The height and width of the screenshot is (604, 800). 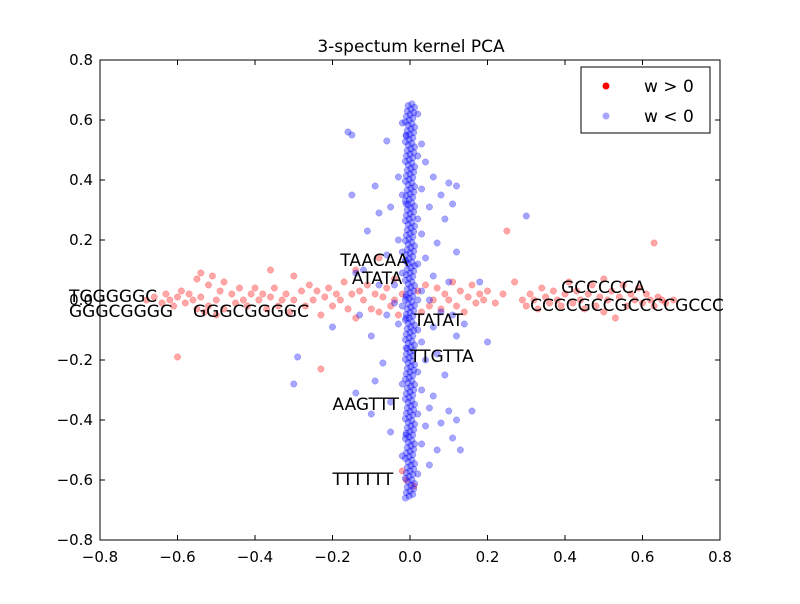 I want to click on point-annotation: GGGCGGGG, so click(x=121, y=312).